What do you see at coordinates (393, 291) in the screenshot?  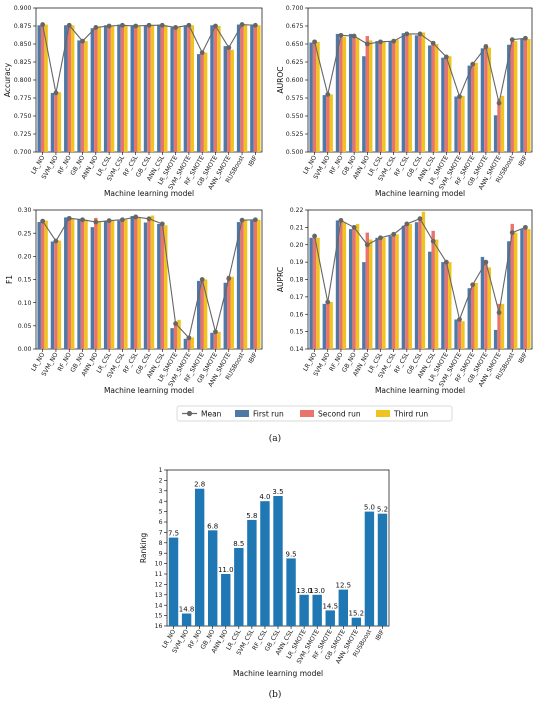 I see `auprc-bar-second-SVM_CSL` at bounding box center [393, 291].